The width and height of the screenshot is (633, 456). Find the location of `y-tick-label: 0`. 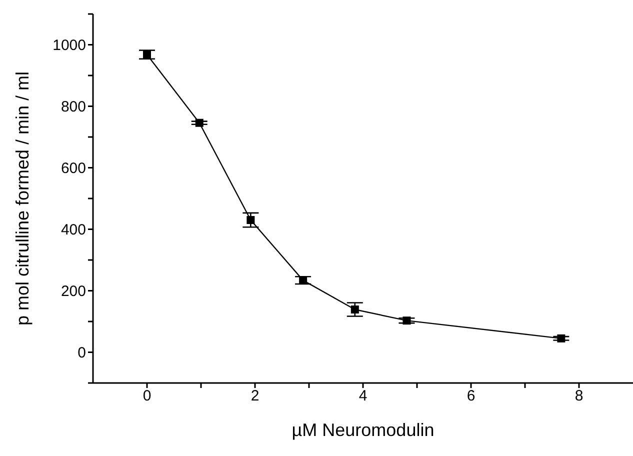

y-tick-label: 0 is located at coordinates (82, 353).